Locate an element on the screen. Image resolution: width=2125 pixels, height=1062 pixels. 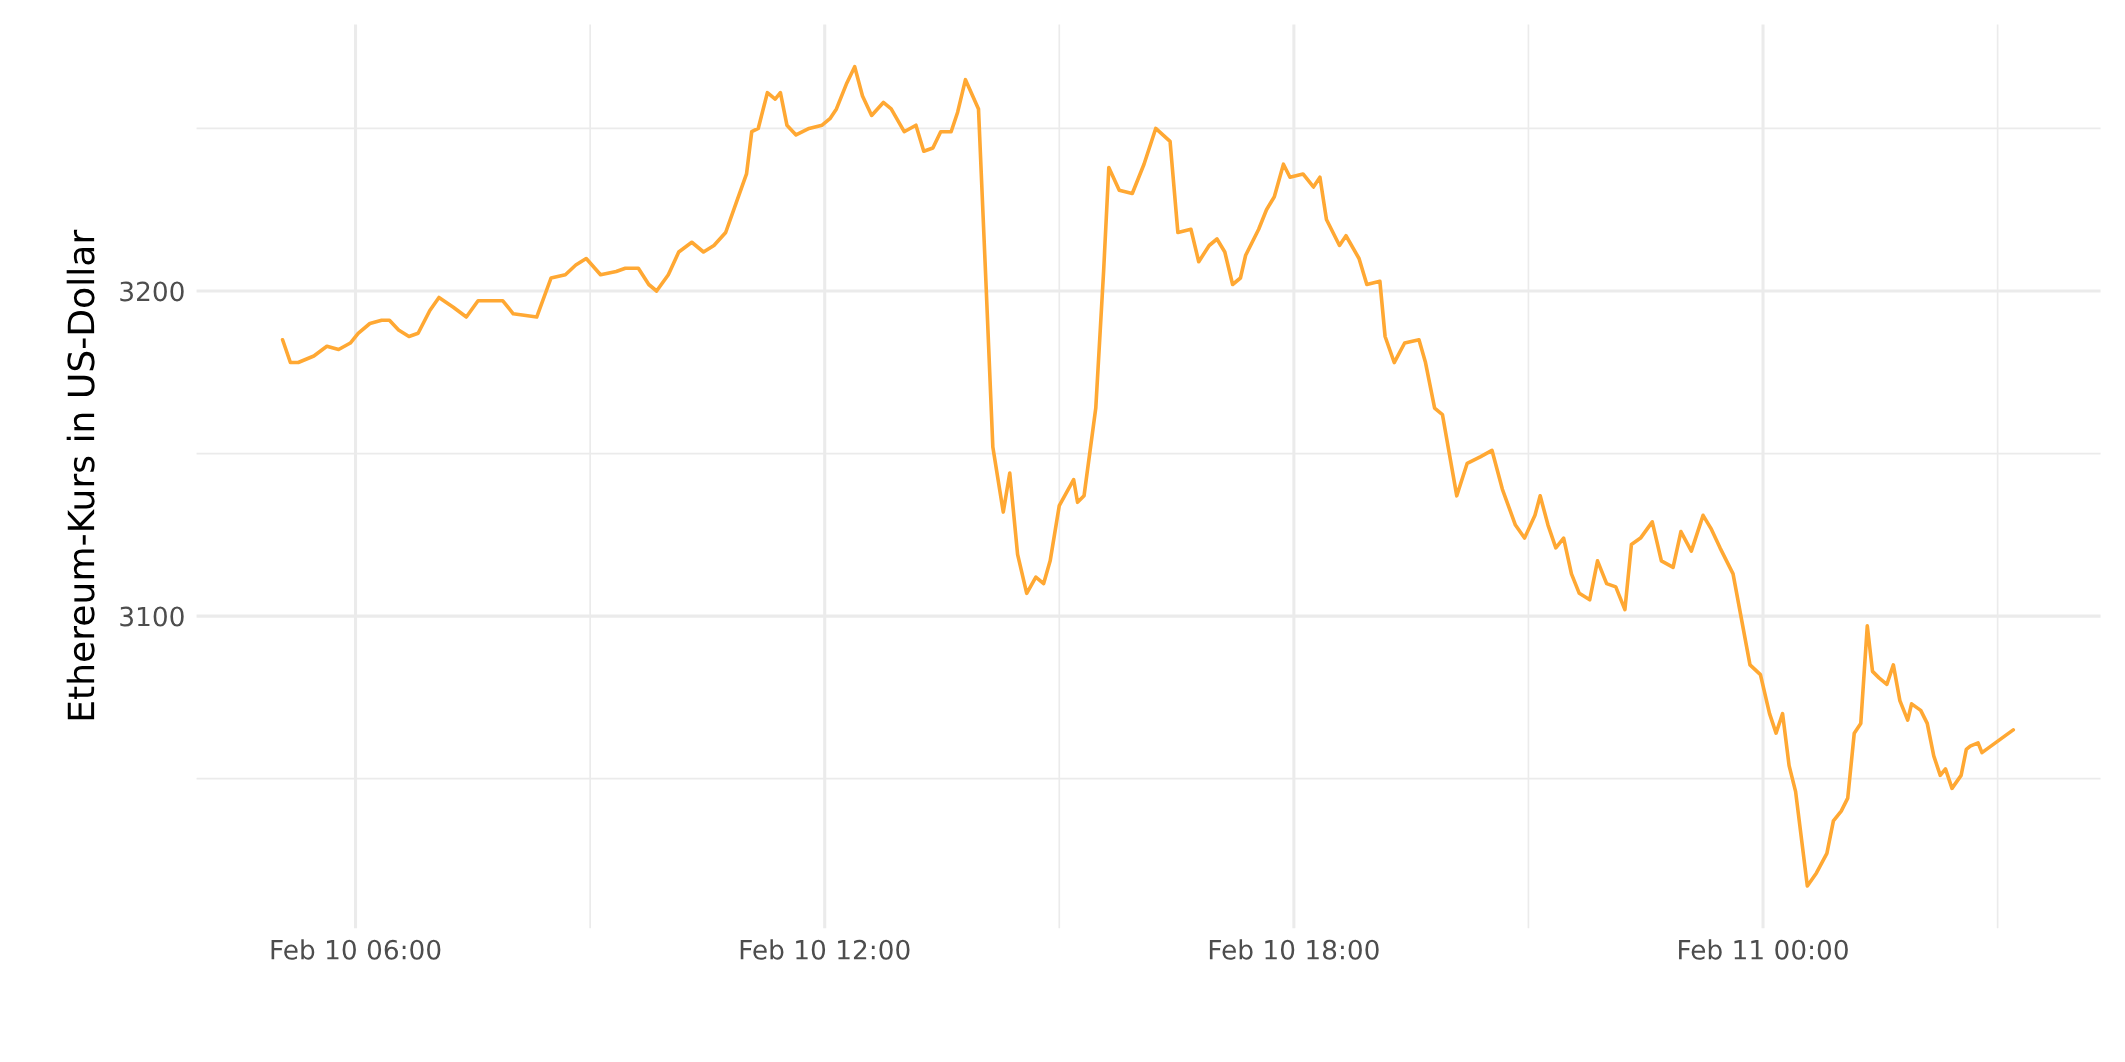
x-tick-label: Feb 10 12:00 is located at coordinates (825, 949).